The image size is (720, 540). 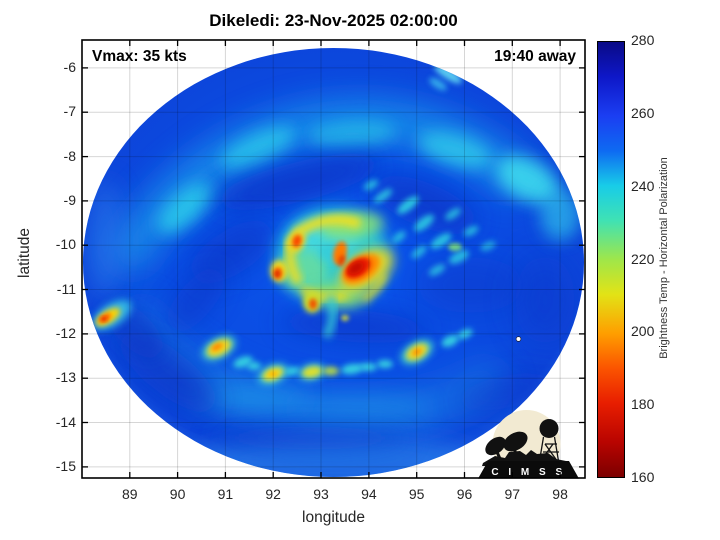 What do you see at coordinates (464, 494) in the screenshot?
I see `x-tick-label: 96` at bounding box center [464, 494].